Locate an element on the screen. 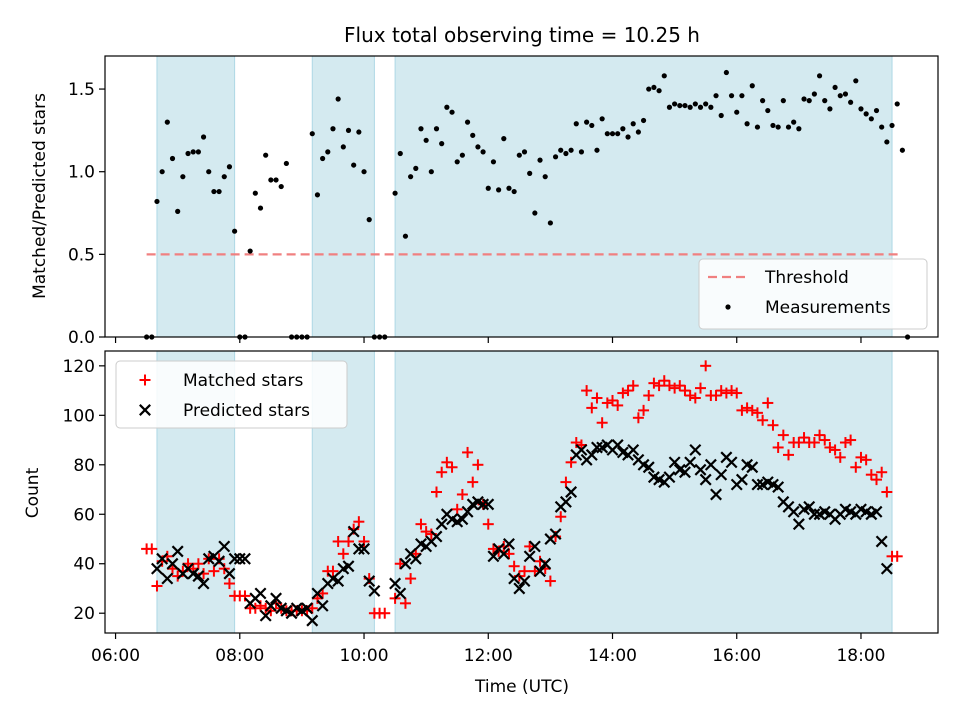 Image resolution: width=960 pixels, height=720 pixels. top-y-tick-label: 1.5 is located at coordinates (81, 90).